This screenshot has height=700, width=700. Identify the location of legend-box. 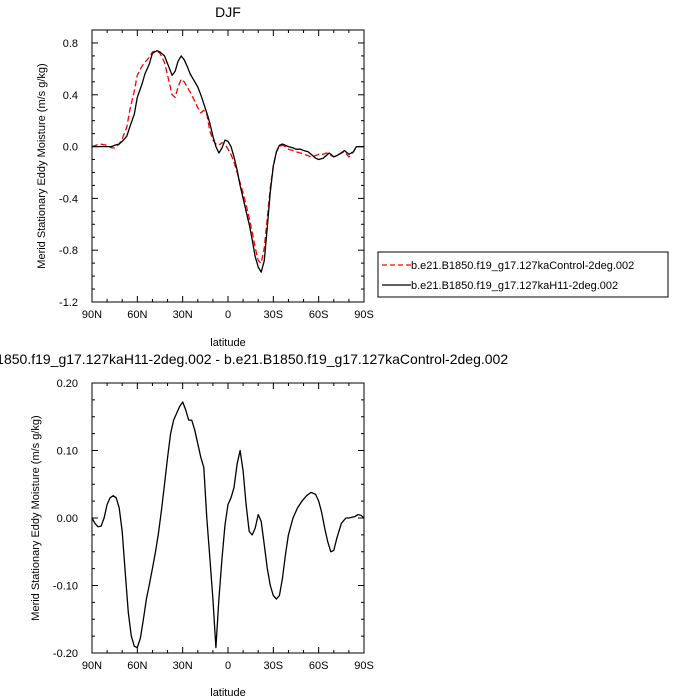
(523, 274).